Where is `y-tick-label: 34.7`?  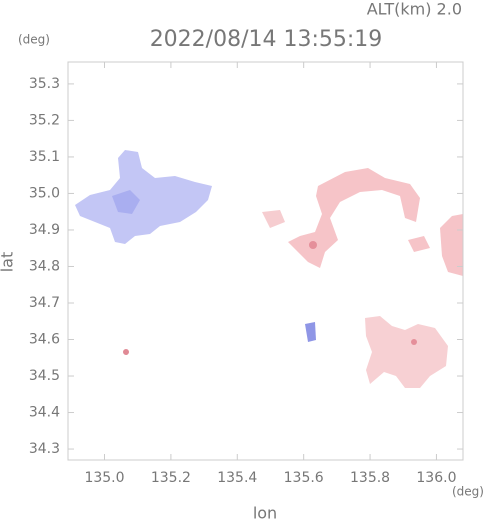
y-tick-label: 34.7 is located at coordinates (44, 303).